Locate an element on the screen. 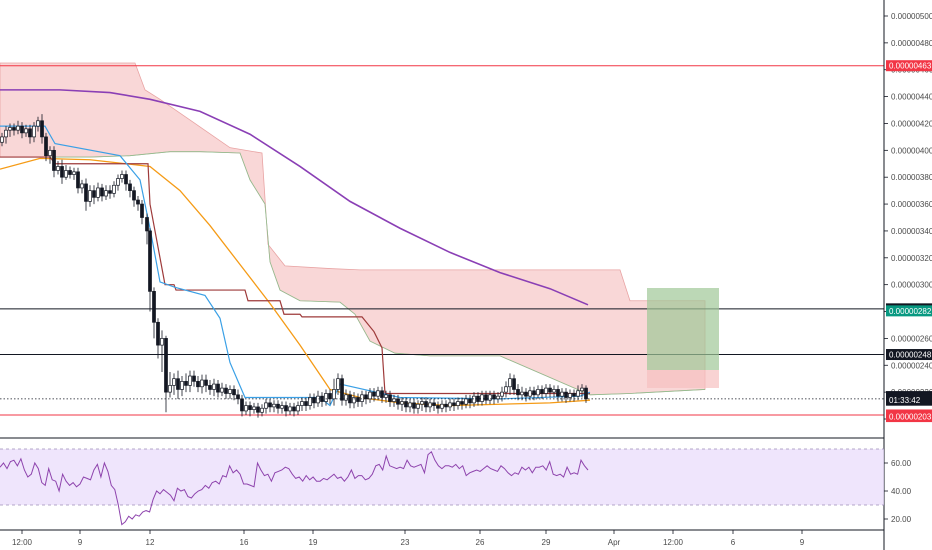 The width and height of the screenshot is (932, 550). long-position-profit-zone is located at coordinates (683, 329).